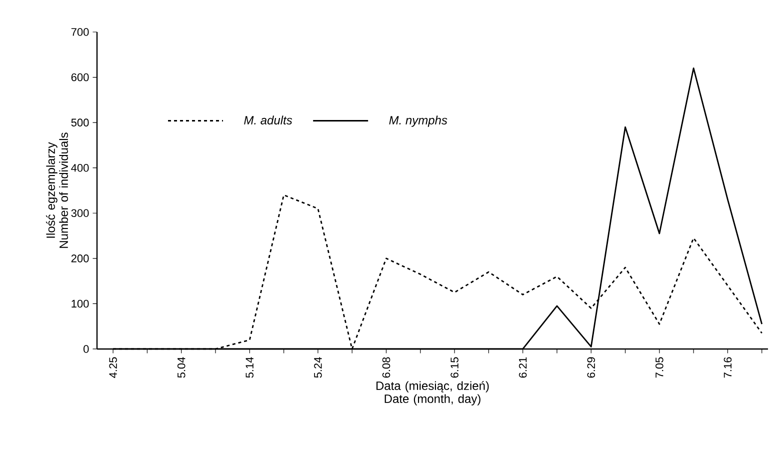 The image size is (769, 450). Describe the element at coordinates (80, 213) in the screenshot. I see `y-tick-label: 300` at that location.